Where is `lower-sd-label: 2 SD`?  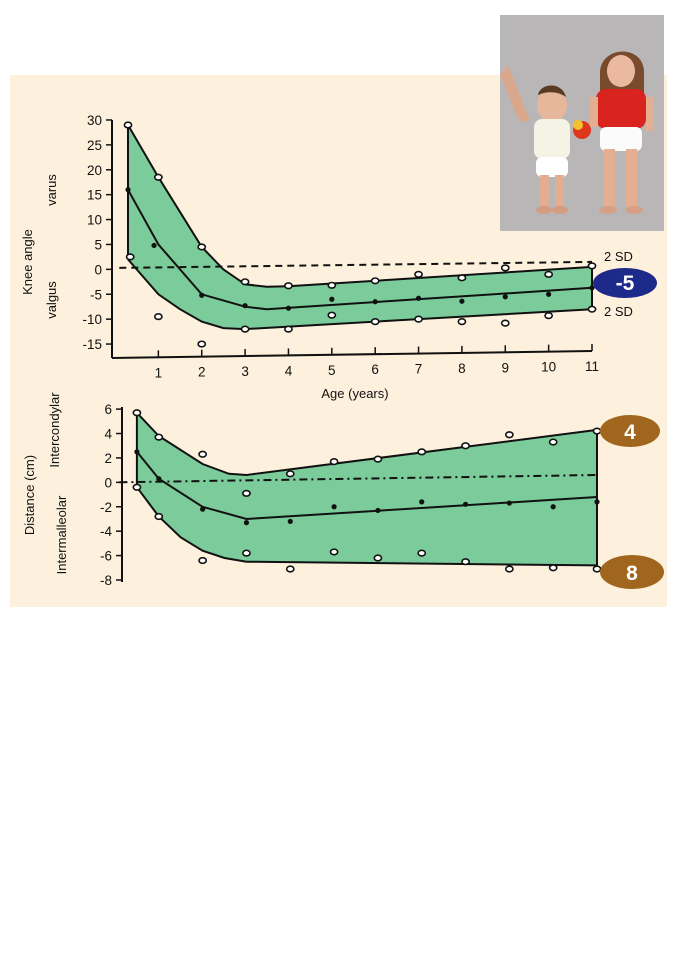
lower-sd-label: 2 SD is located at coordinates (618, 311).